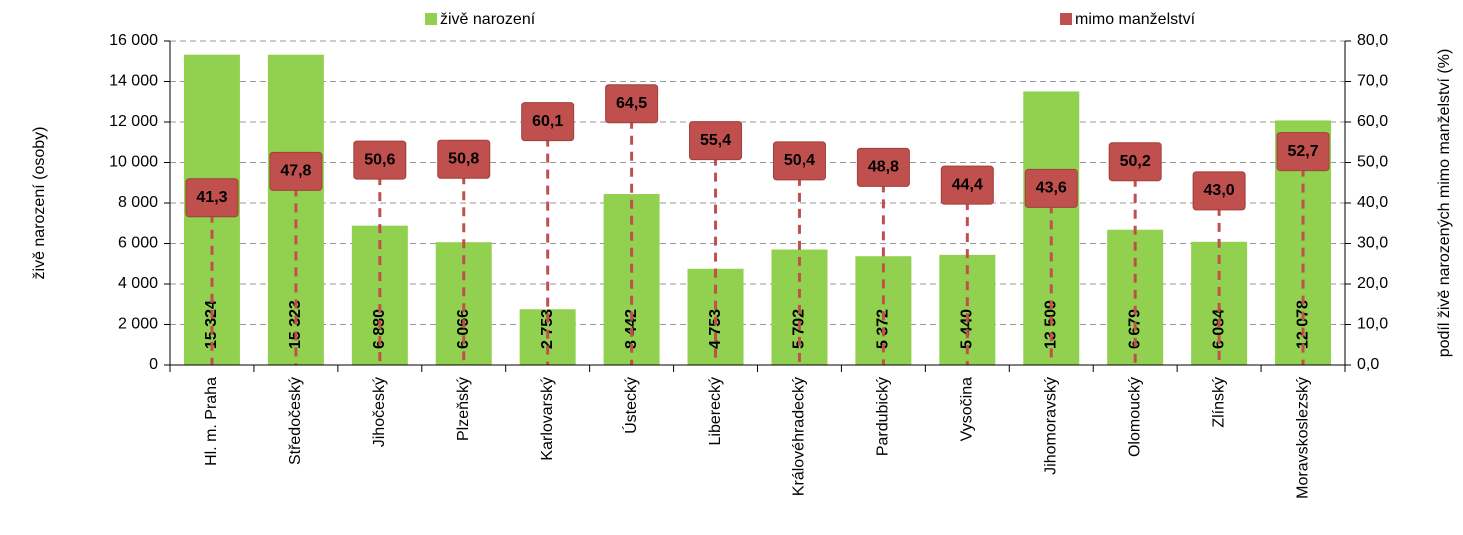 This screenshot has height=535, width=1463. What do you see at coordinates (1372, 324) in the screenshot?
I see `y2-tick-label: 10,0` at bounding box center [1372, 324].